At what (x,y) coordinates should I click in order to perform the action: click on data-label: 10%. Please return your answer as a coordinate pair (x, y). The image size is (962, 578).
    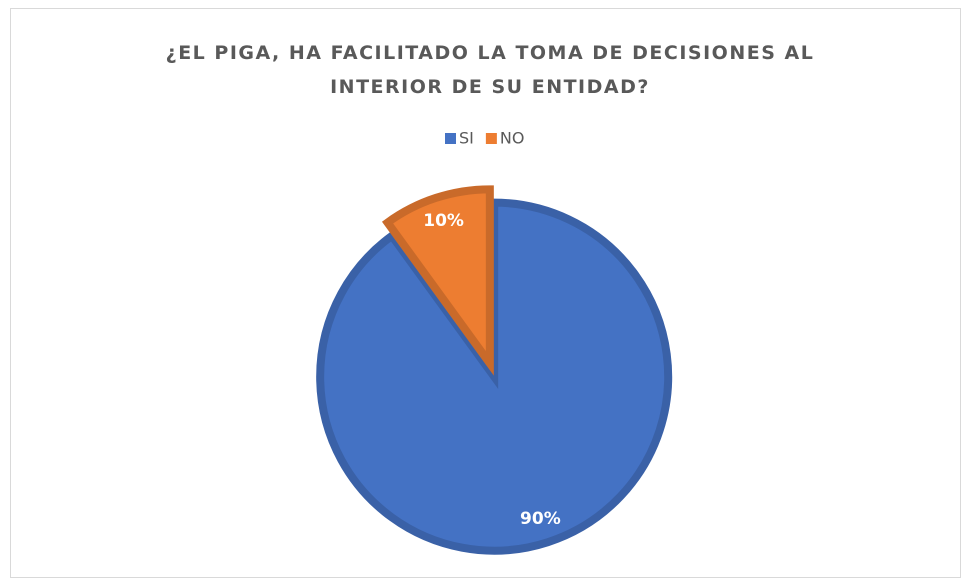
    Looking at the image, I should click on (443, 221).